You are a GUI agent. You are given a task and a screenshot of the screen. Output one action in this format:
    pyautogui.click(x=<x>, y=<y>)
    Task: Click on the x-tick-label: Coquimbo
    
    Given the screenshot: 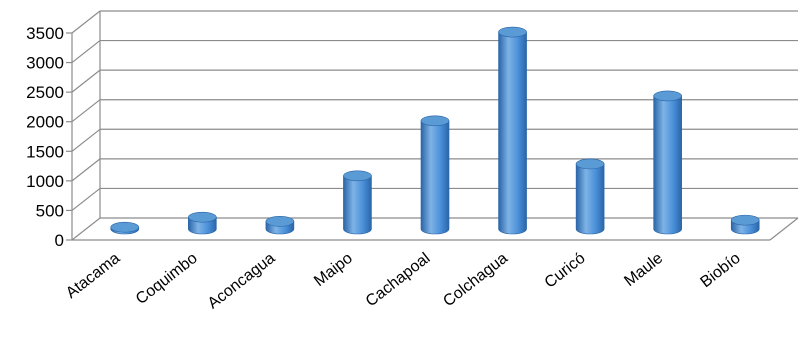 What is the action you would take?
    pyautogui.click(x=167, y=279)
    